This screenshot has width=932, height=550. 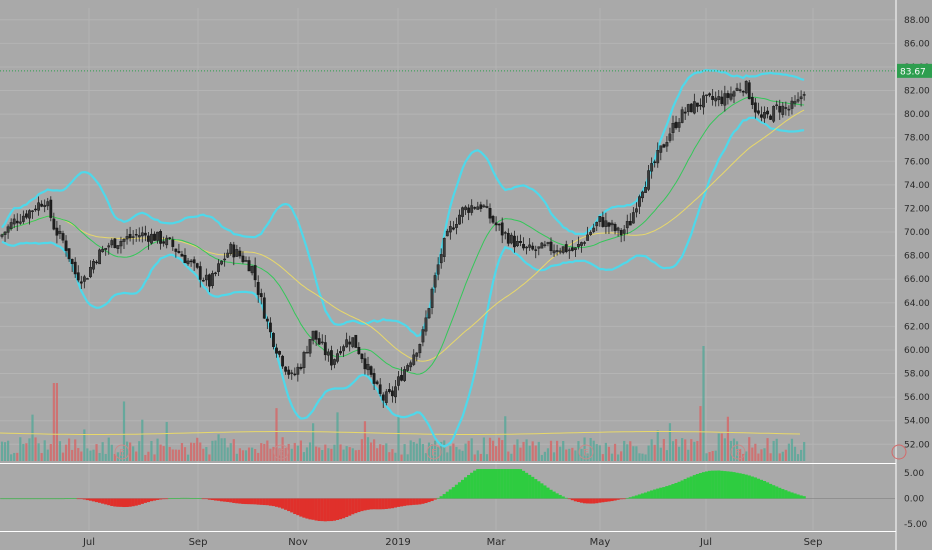 What do you see at coordinates (917, 257) in the screenshot?
I see `price-axis-label: 68.00` at bounding box center [917, 257].